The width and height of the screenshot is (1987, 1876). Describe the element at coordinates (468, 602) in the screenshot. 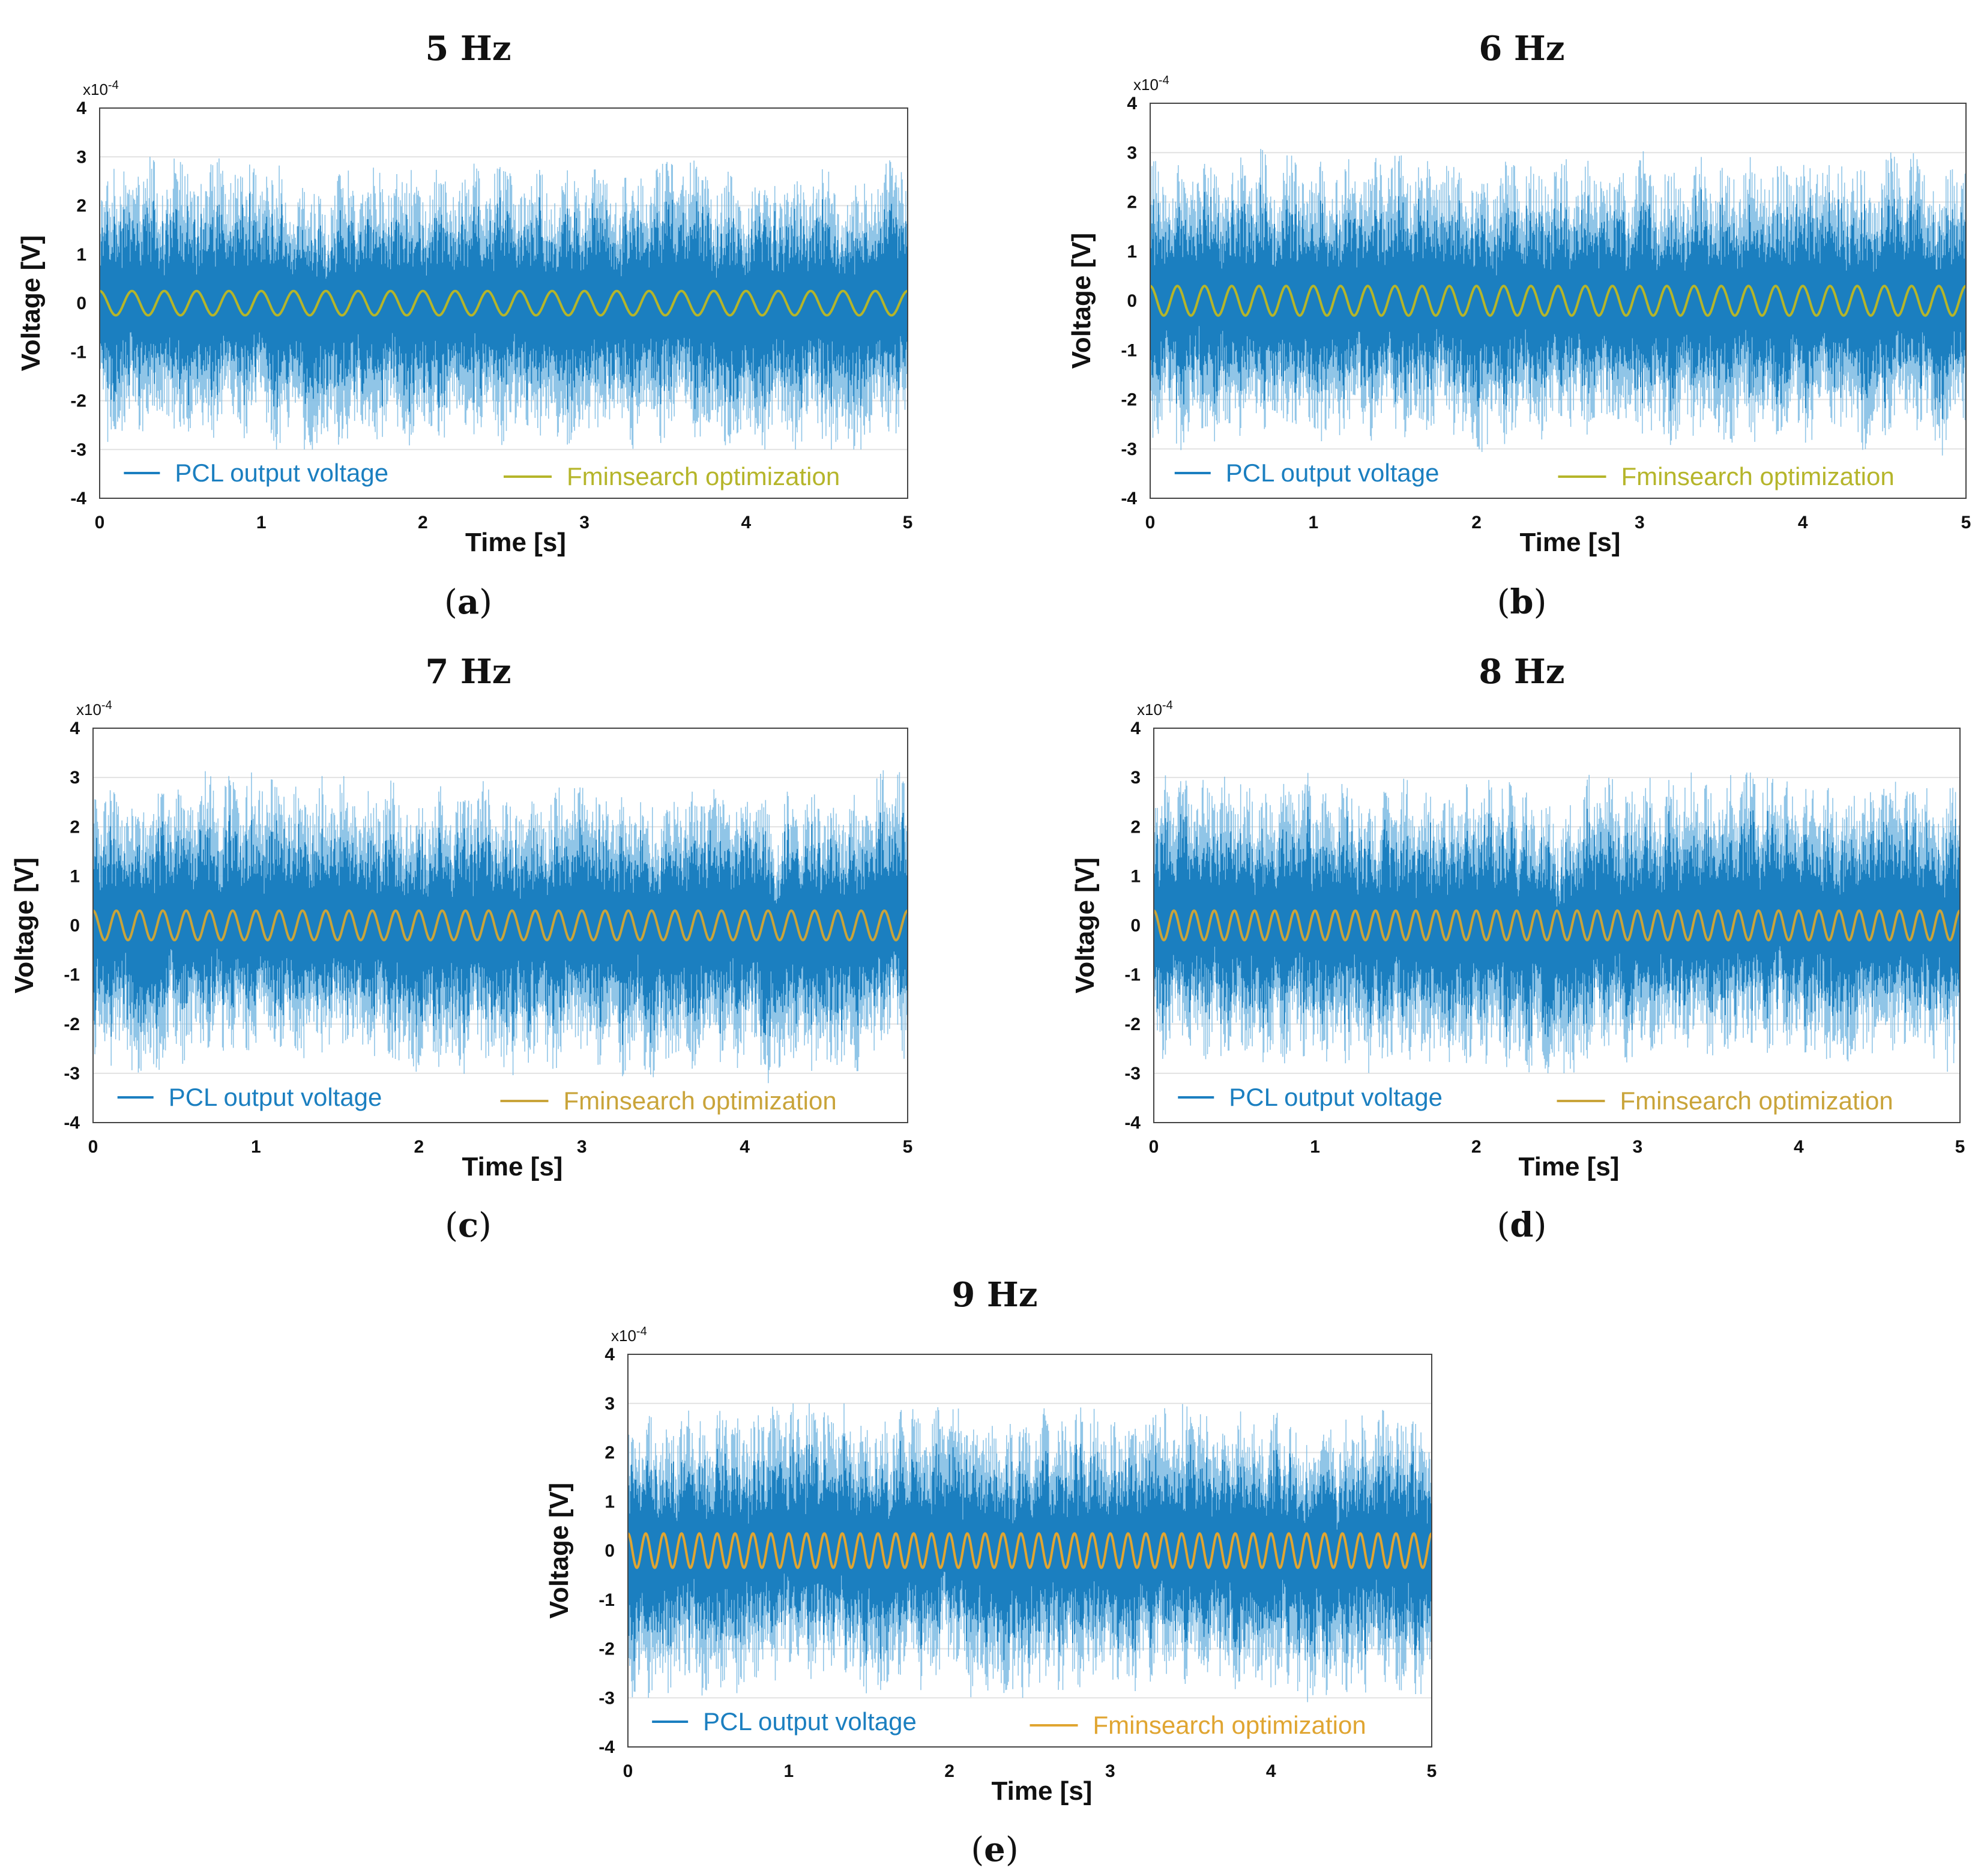

I see `panel-caption: (a)` at that location.